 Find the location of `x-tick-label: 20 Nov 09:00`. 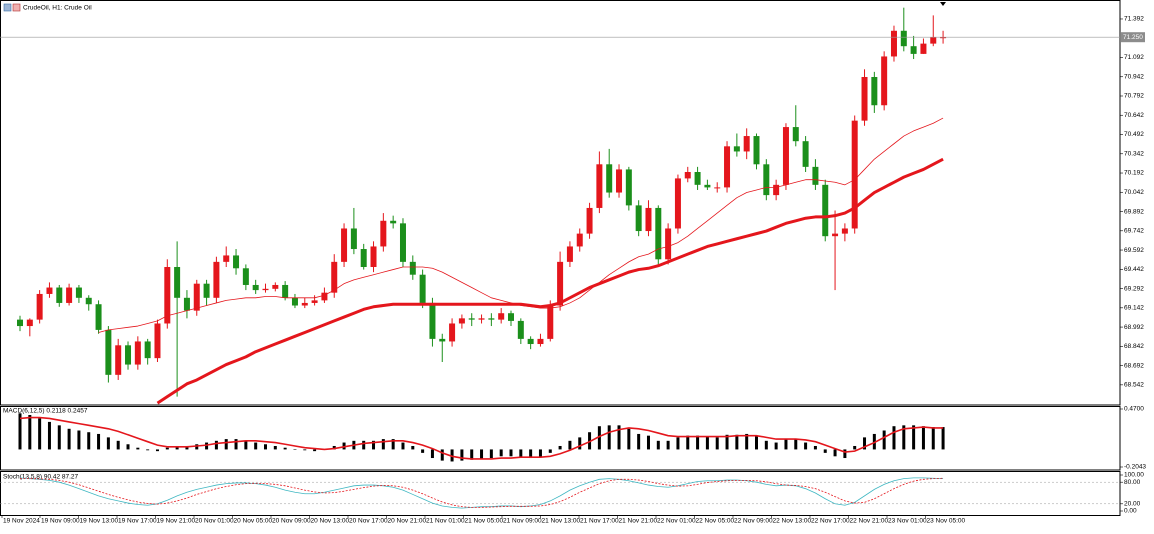

x-tick-label: 20 Nov 09:00 is located at coordinates (291, 521).